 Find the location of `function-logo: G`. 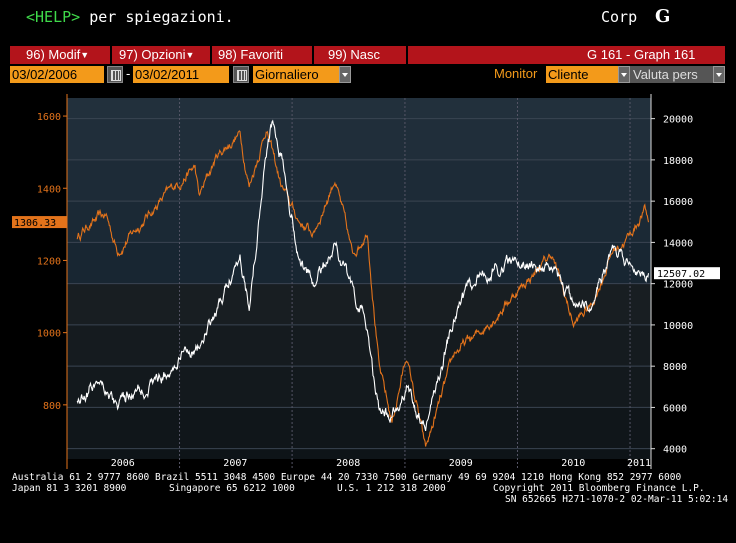

function-logo: G is located at coordinates (663, 16).